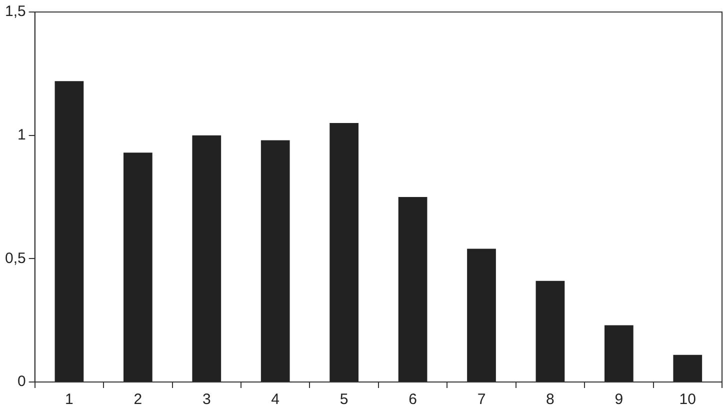  I want to click on x-tick-label: 4, so click(275, 399).